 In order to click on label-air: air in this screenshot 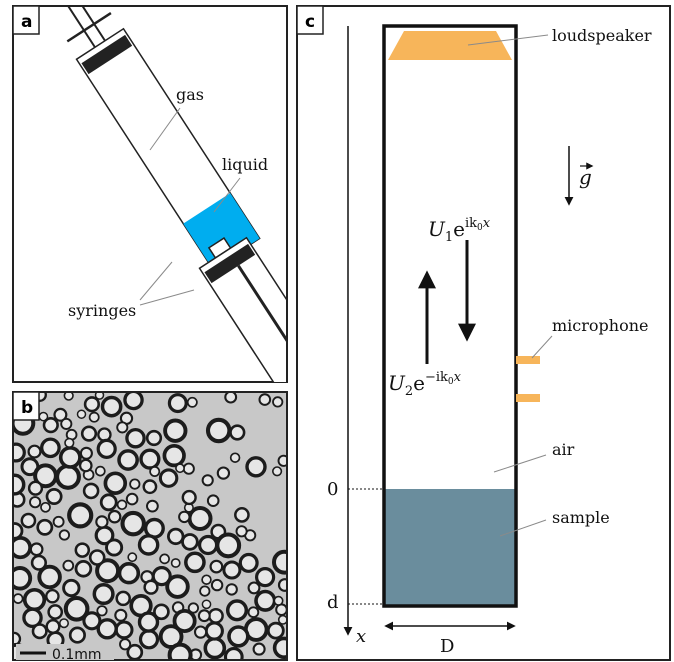, I will do `click(563, 449)`.